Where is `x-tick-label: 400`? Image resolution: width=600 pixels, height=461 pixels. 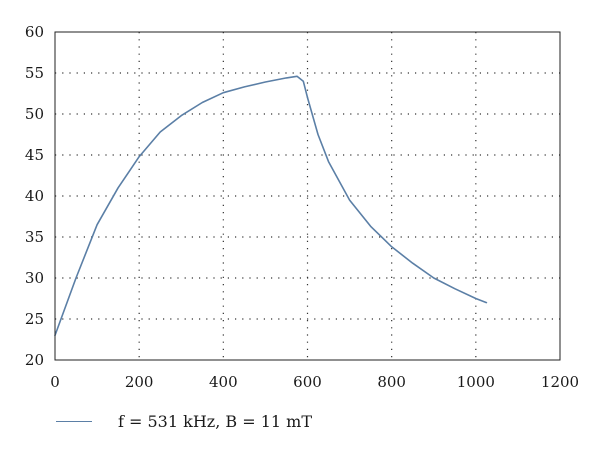 x-tick-label: 400 is located at coordinates (223, 382).